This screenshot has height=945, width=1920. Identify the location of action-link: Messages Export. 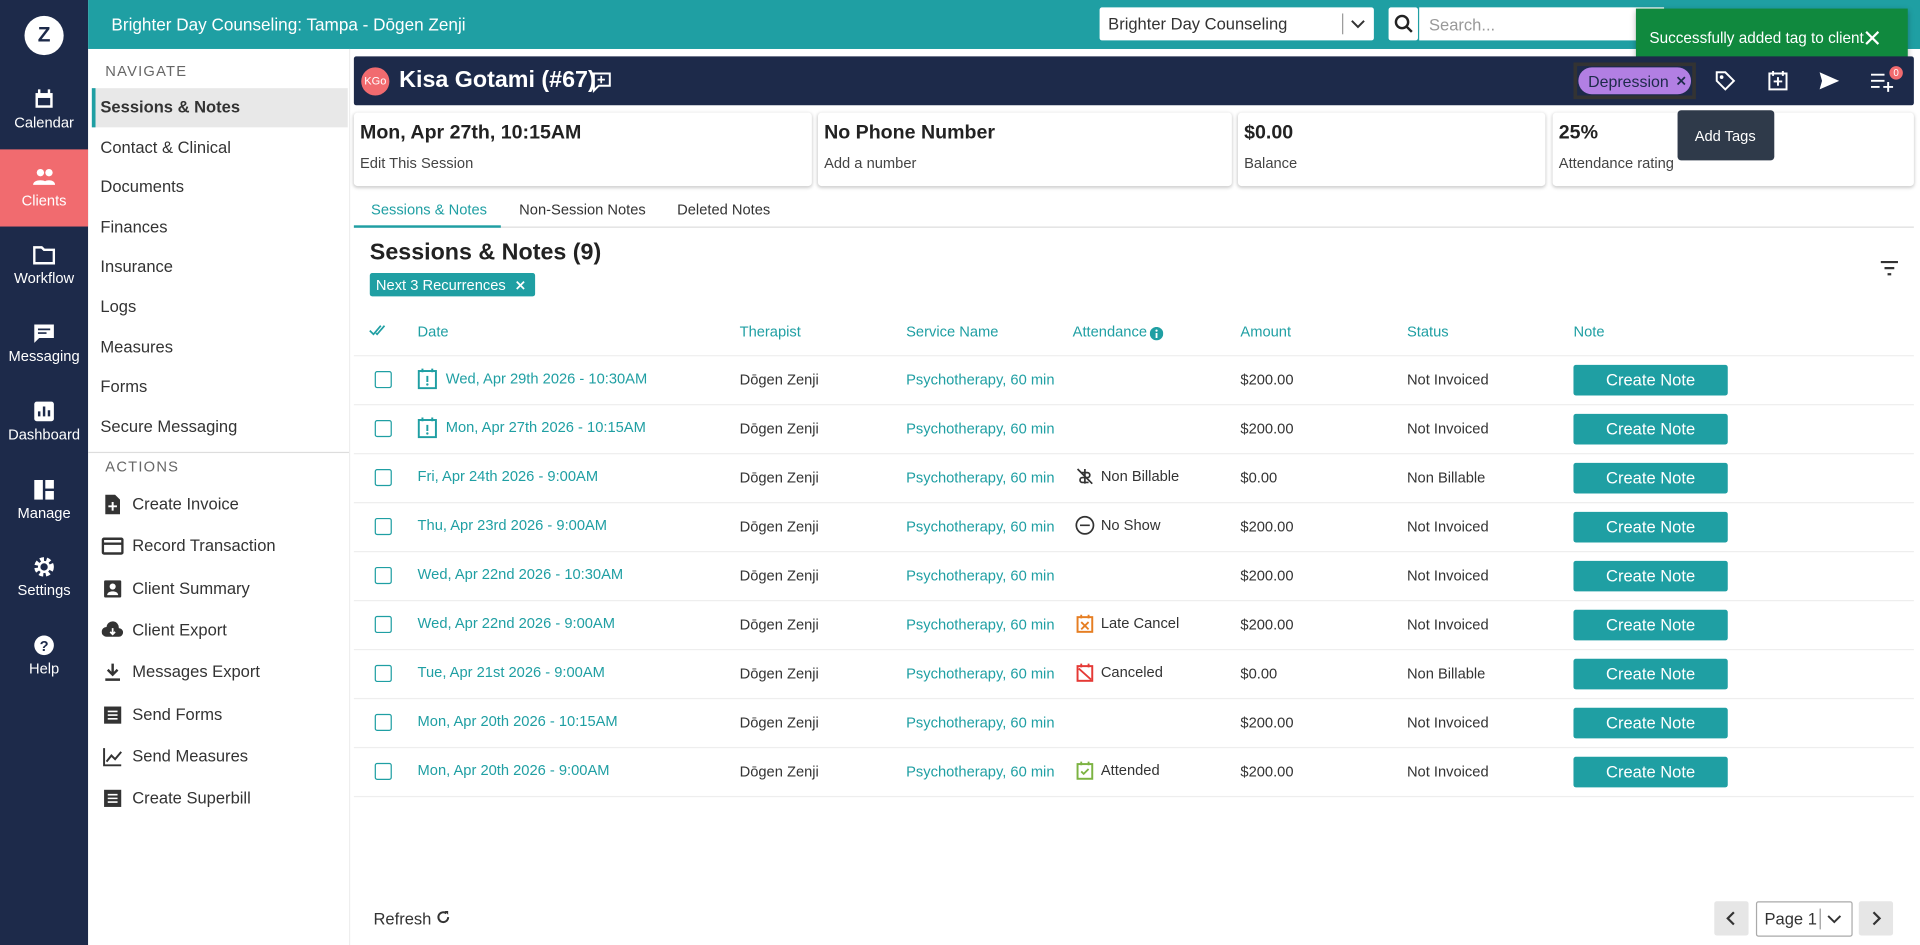
(196, 672).